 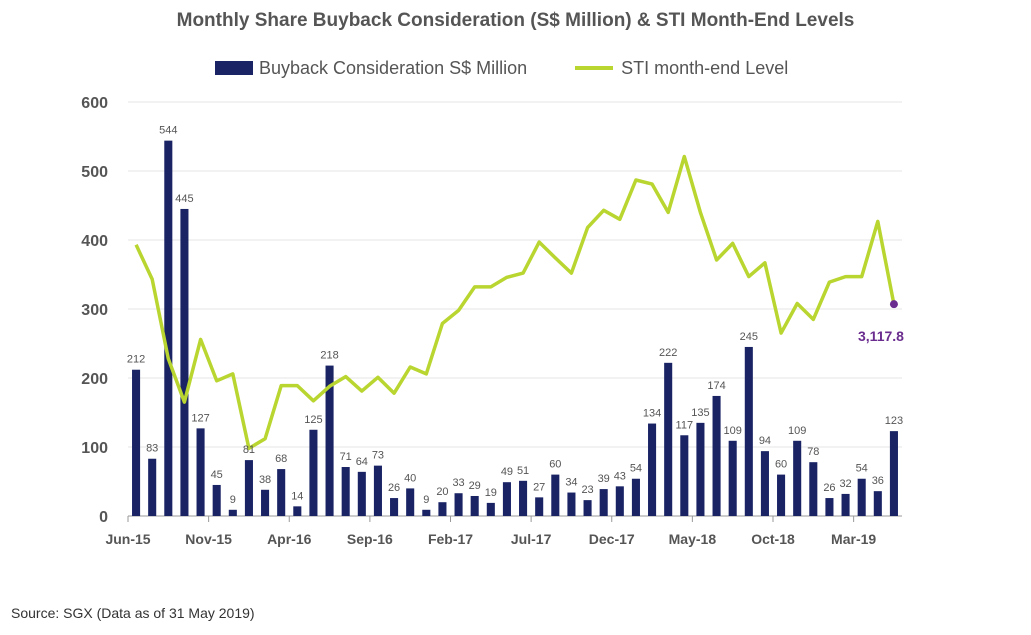 I want to click on bar-label-Jun-18: 174, so click(x=716, y=386).